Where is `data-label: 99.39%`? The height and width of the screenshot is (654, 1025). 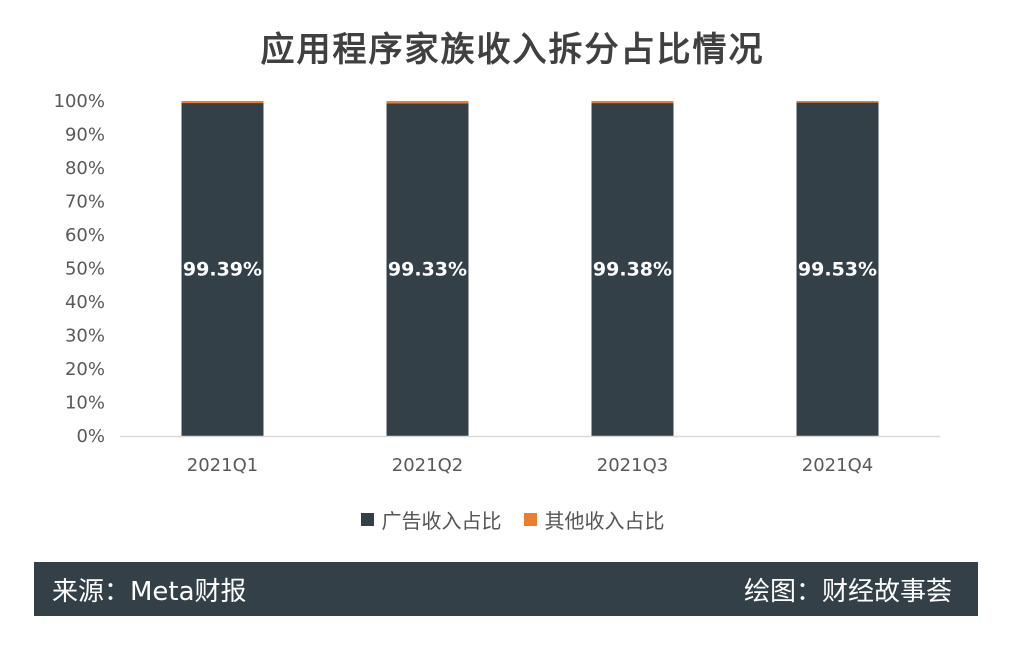 data-label: 99.39% is located at coordinates (222, 270).